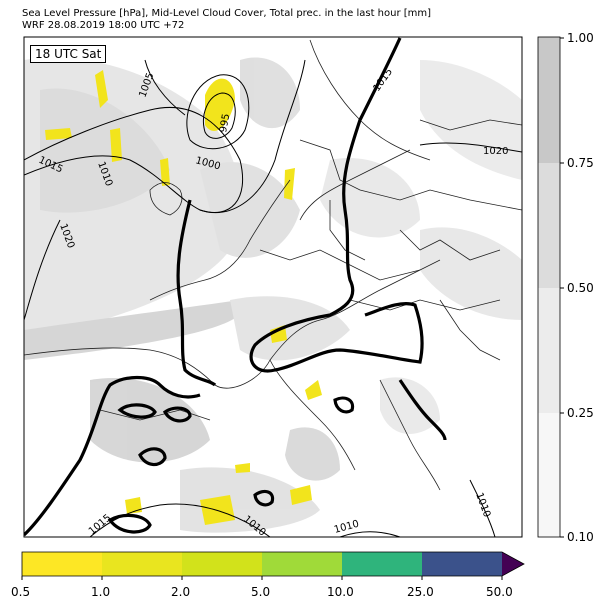 The image size is (613, 610). I want to click on cloud-colorbar-tick: 0.25, so click(580, 413).